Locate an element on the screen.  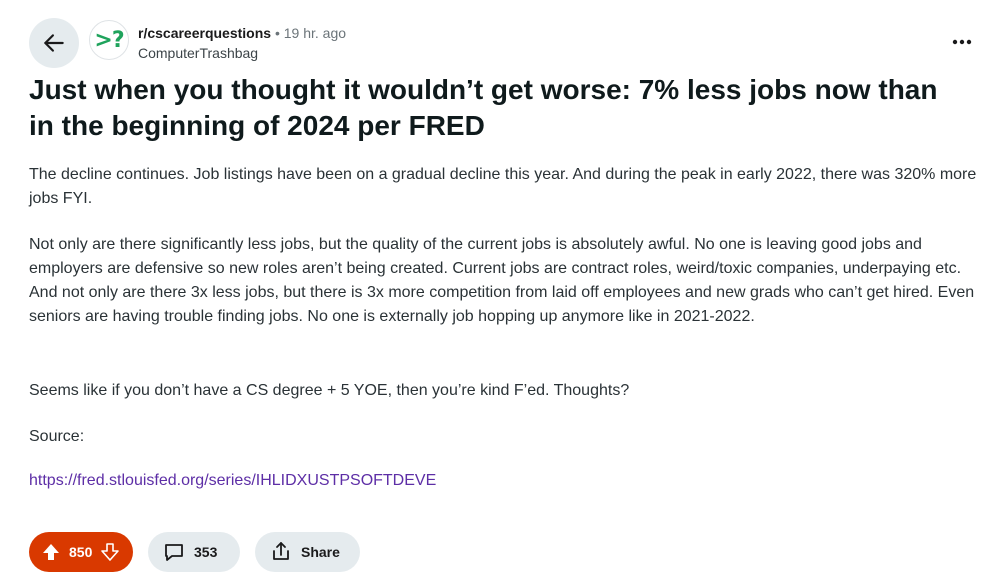
share-button: Share is located at coordinates (307, 552).